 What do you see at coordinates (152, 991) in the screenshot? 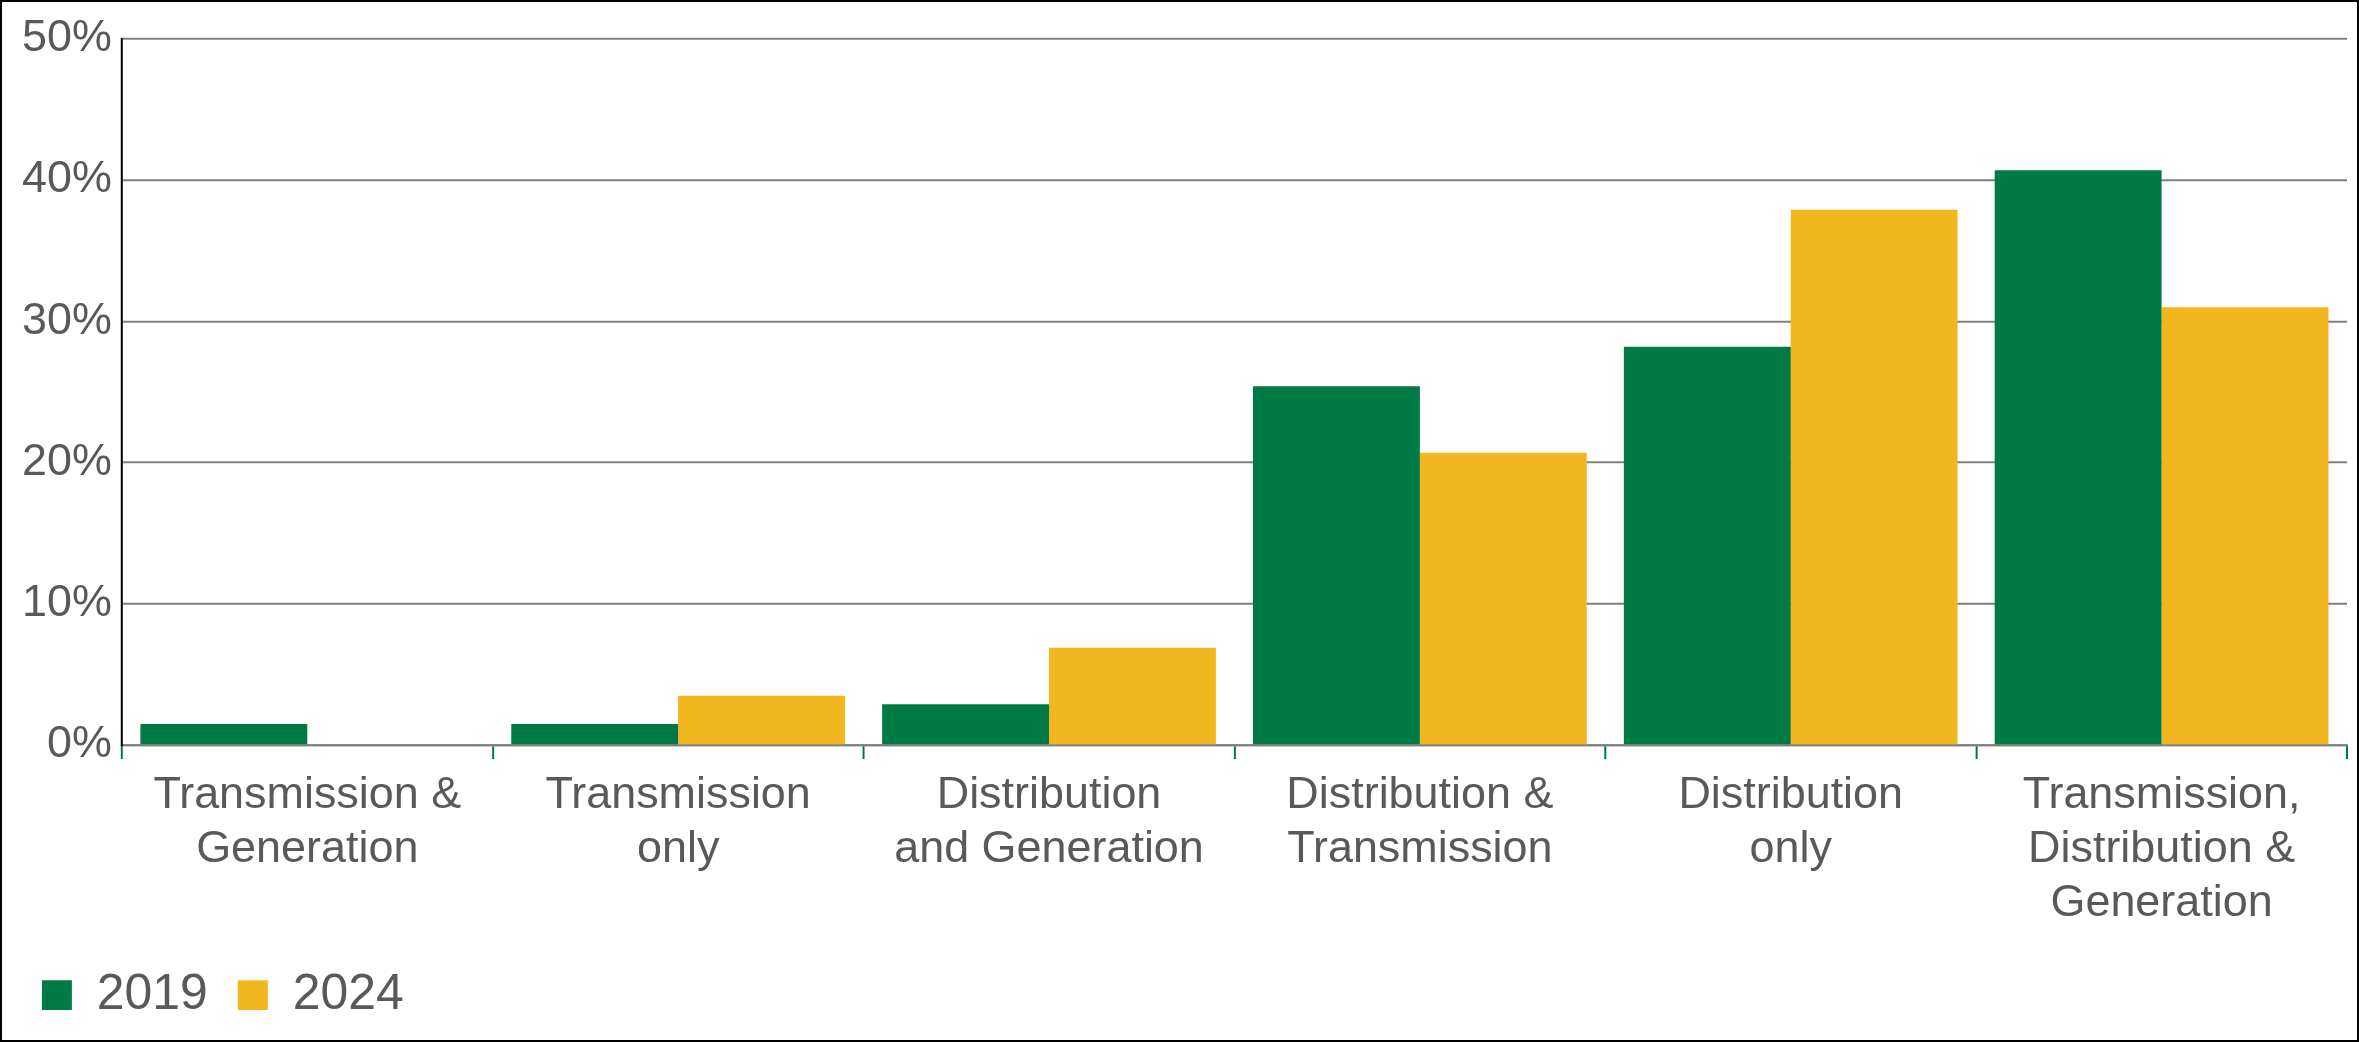
I see `legend-label: 2019` at bounding box center [152, 991].